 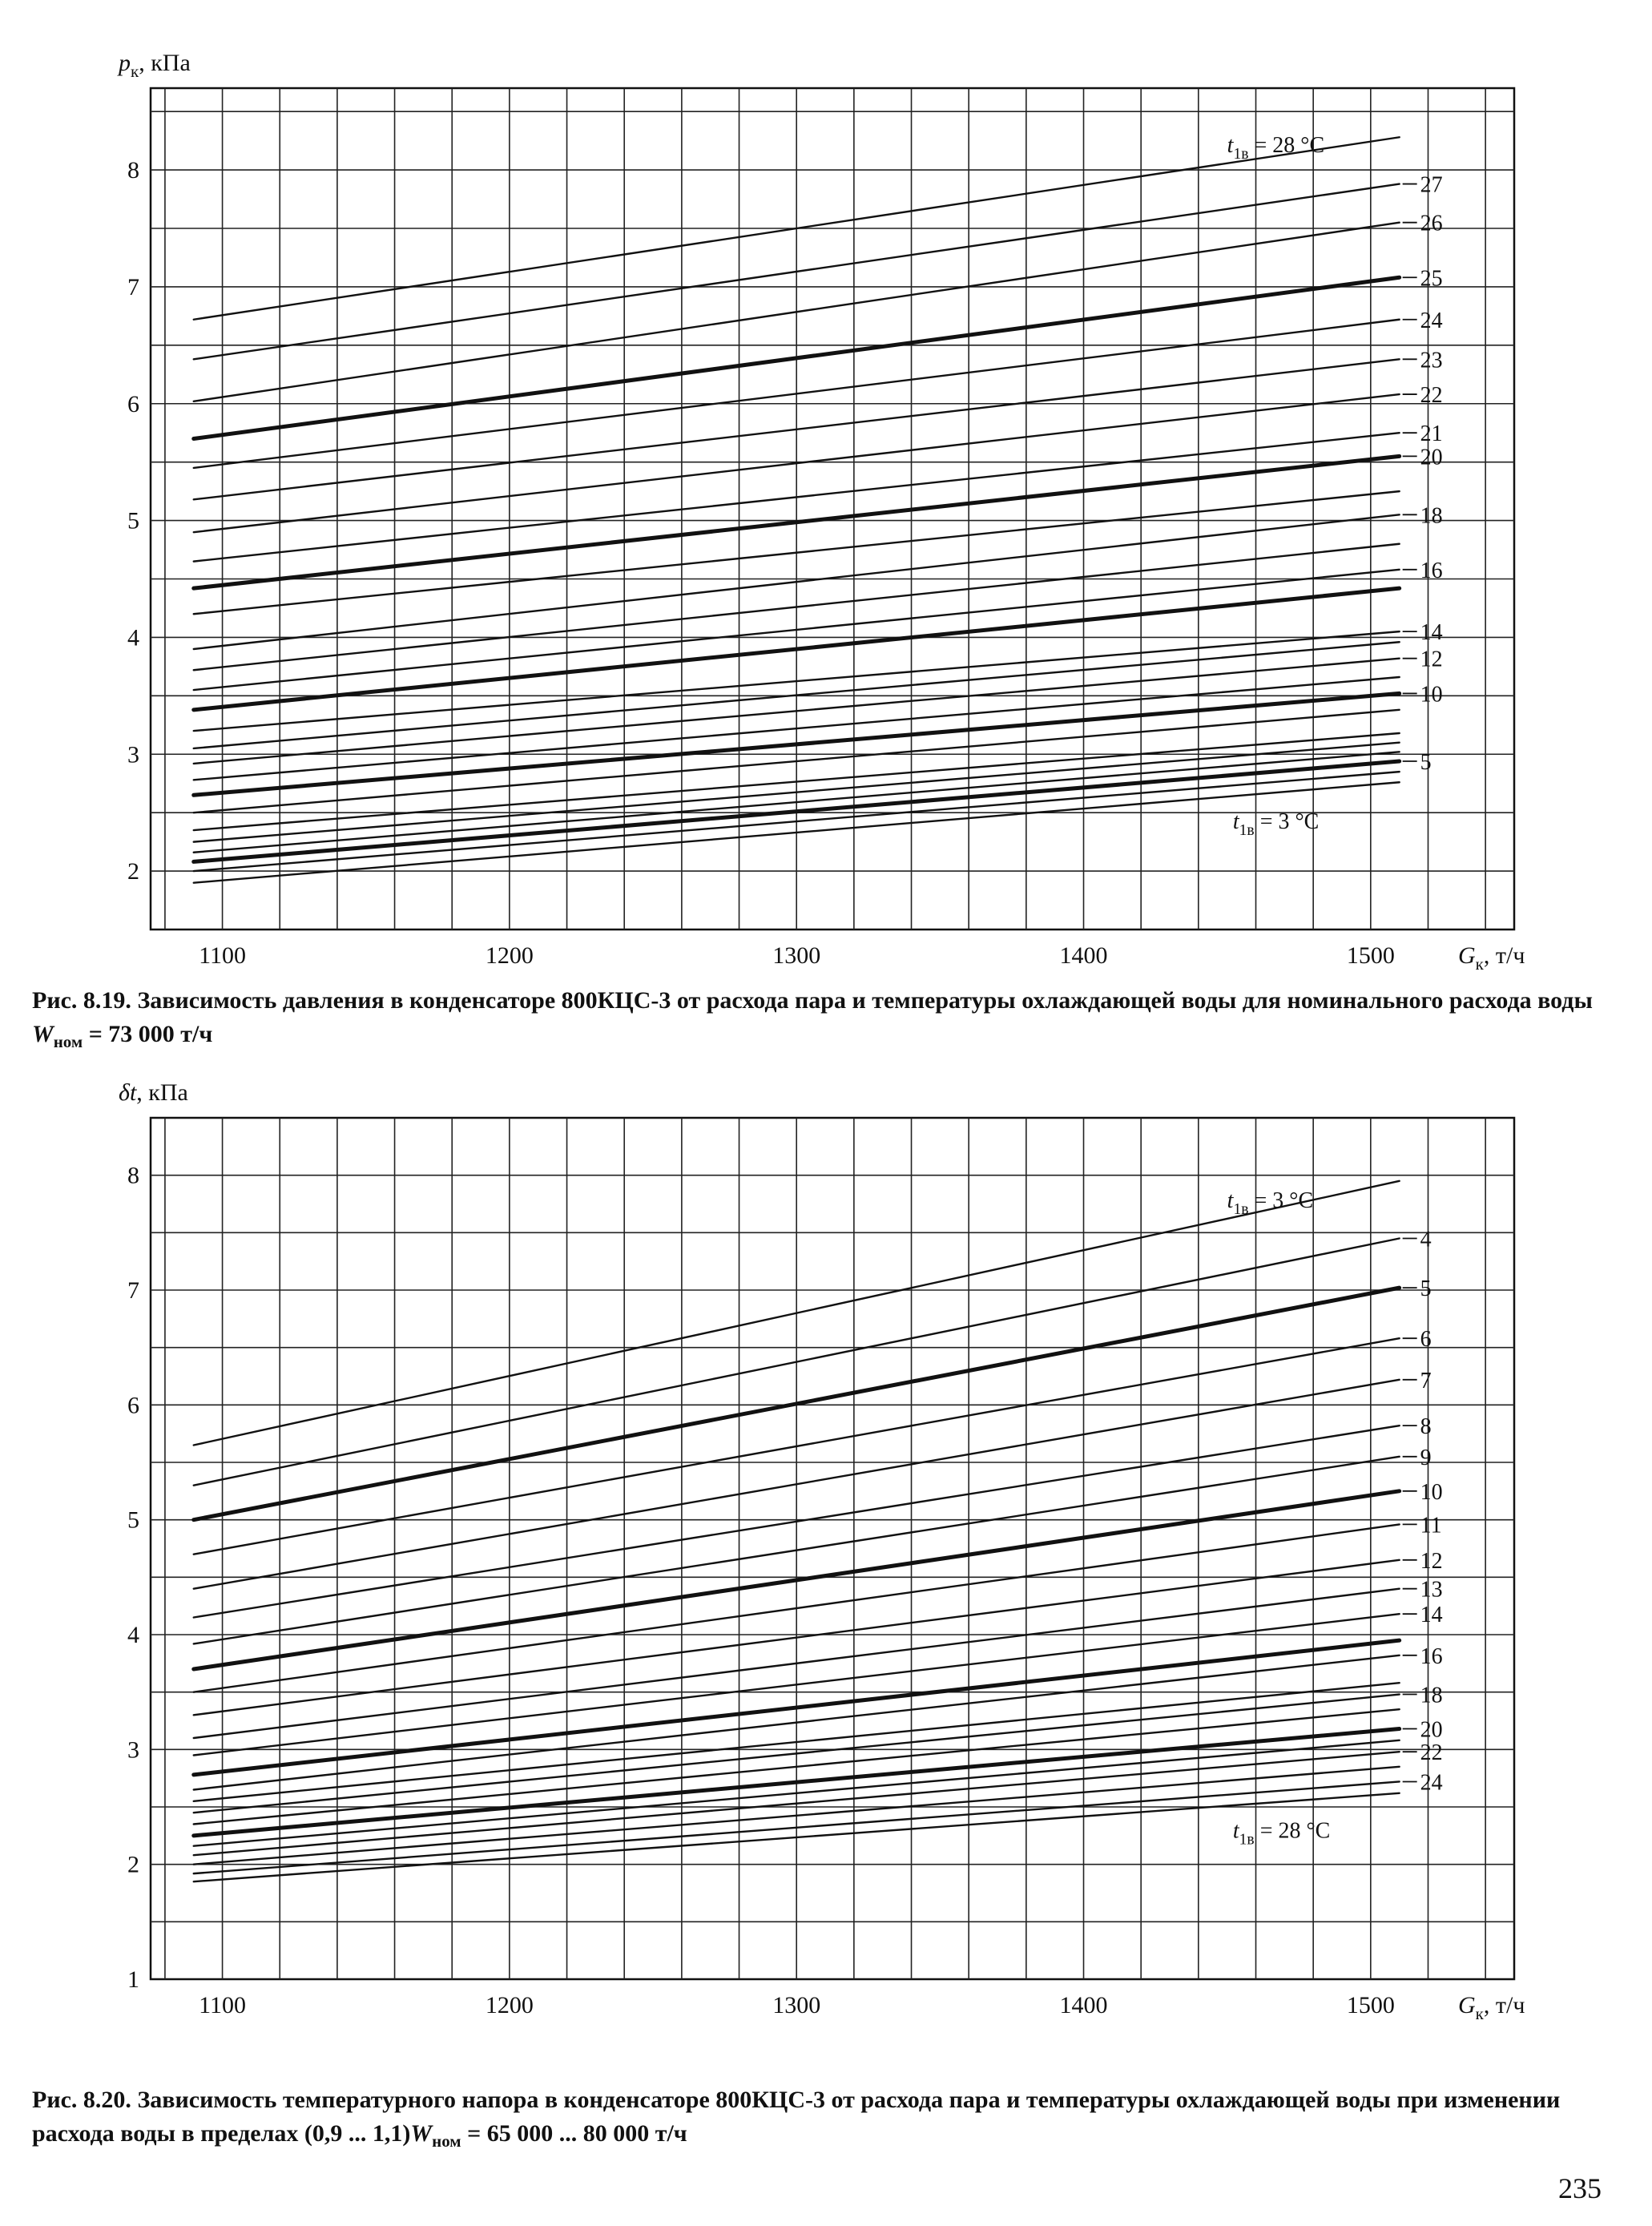 I want to click on series-label-t4: 4, so click(x=1426, y=1240).